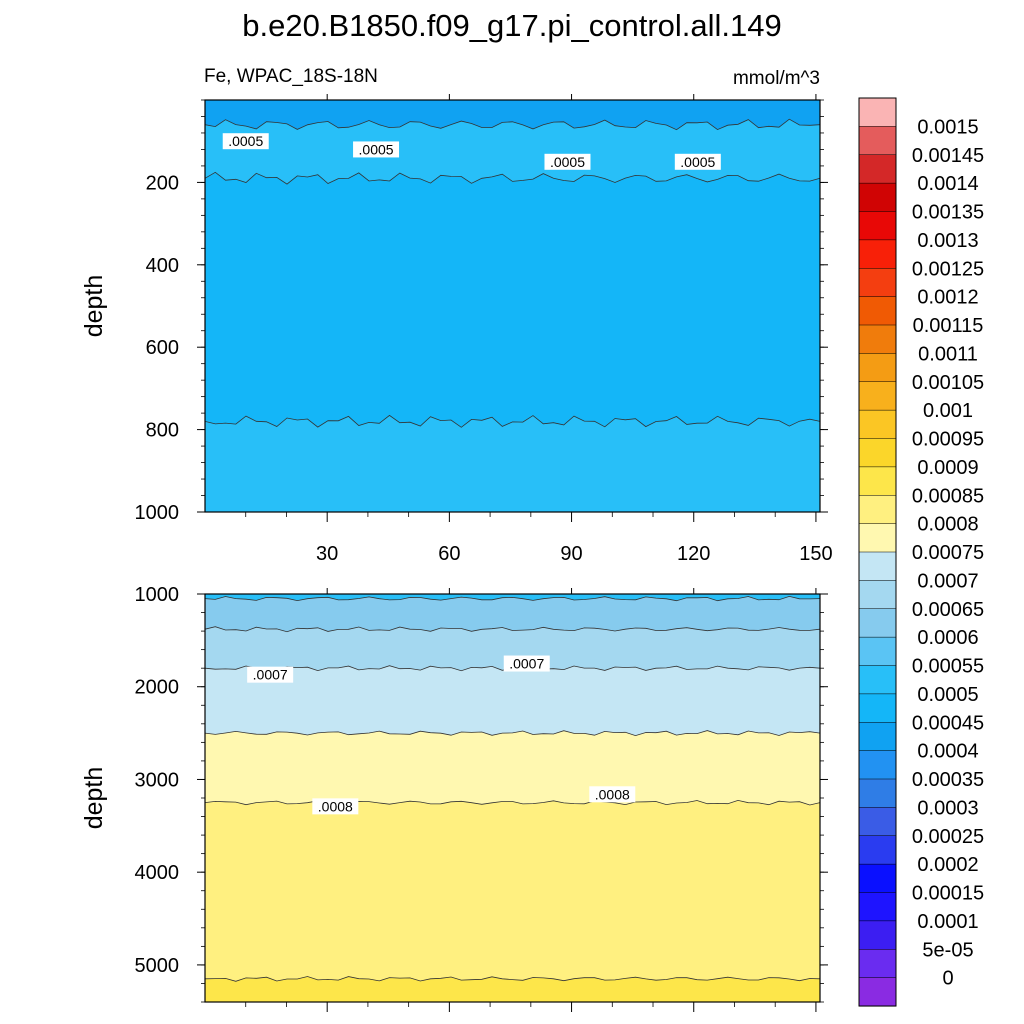 The height and width of the screenshot is (1024, 1024). Describe the element at coordinates (948, 440) in the screenshot. I see `colorbar-label: 0.00095` at that location.